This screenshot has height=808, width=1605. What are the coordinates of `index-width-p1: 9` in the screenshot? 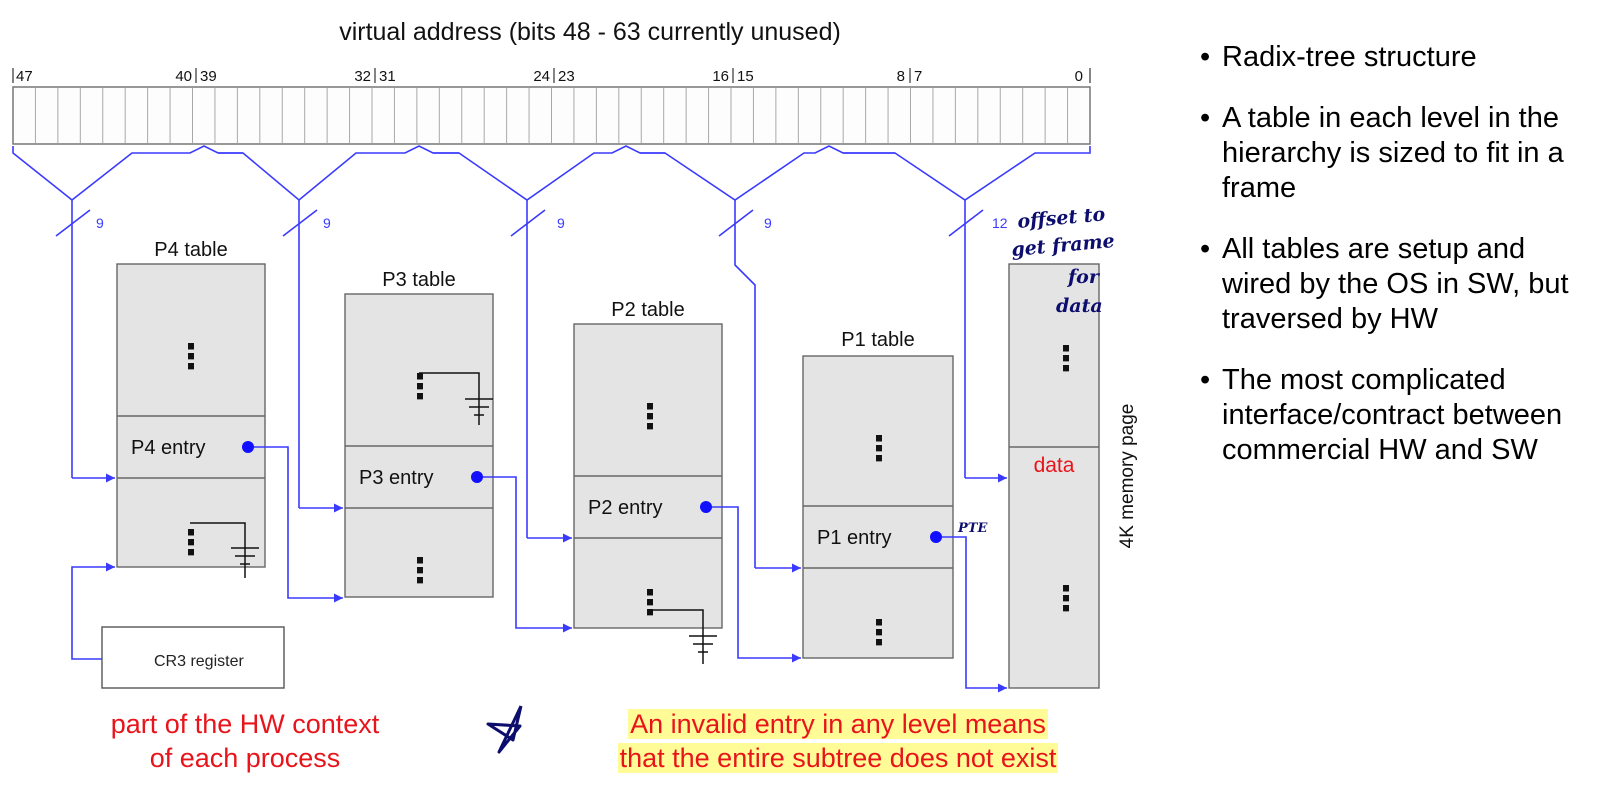 It's located at (768, 223).